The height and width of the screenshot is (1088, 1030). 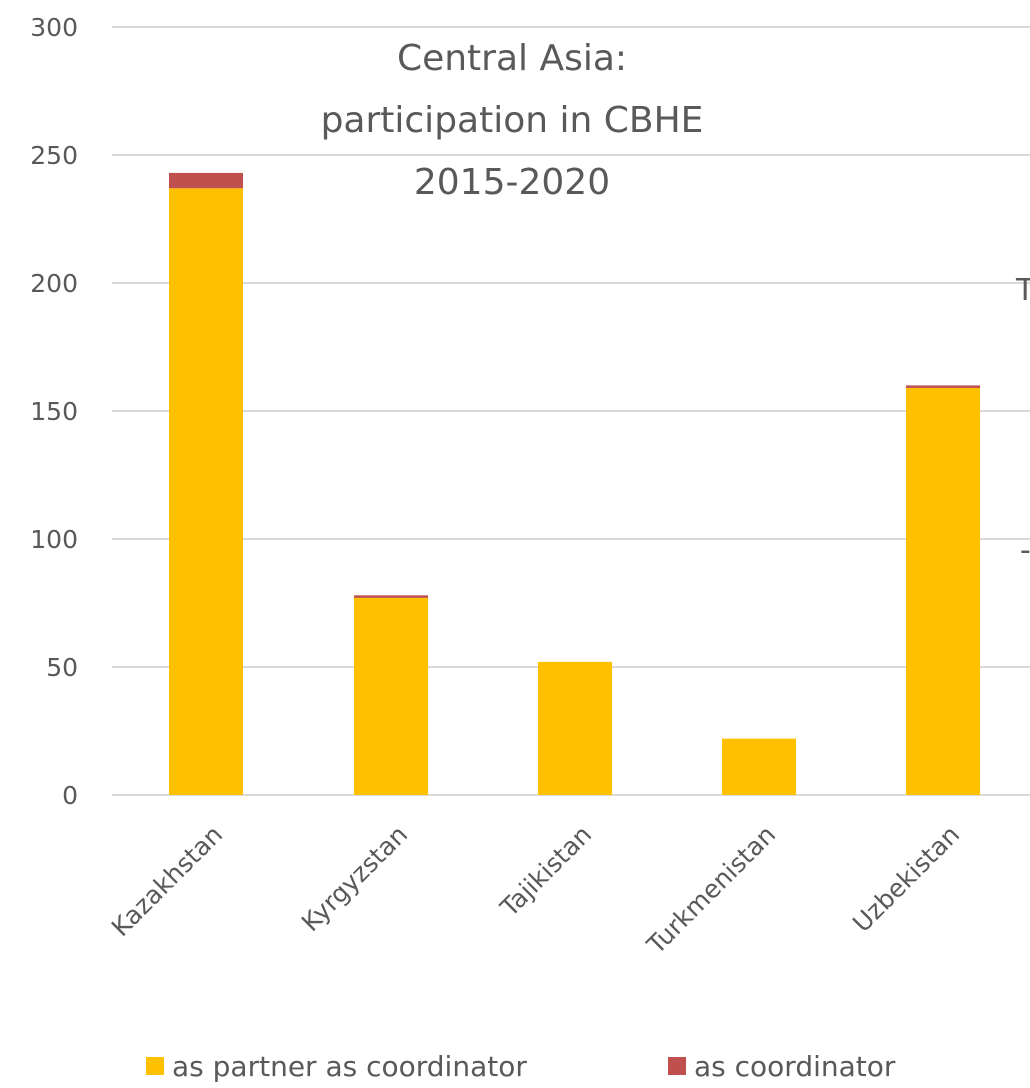 What do you see at coordinates (54, 283) in the screenshot?
I see `y-tick-label: 200` at bounding box center [54, 283].